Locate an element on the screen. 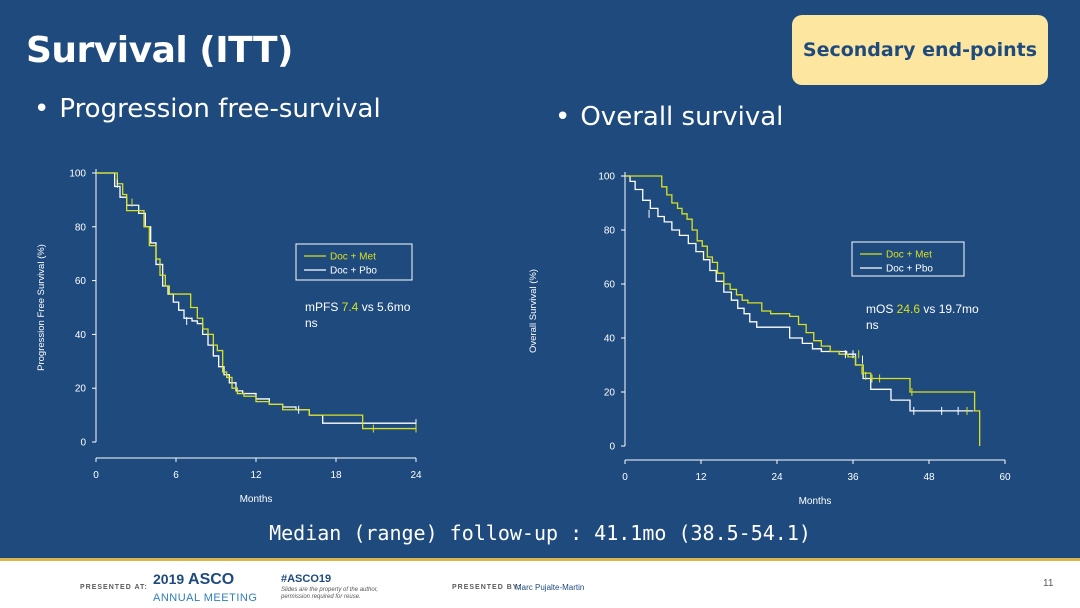 The height and width of the screenshot is (608, 1080). y-axis-title: Overall Survival (%) is located at coordinates (533, 311).